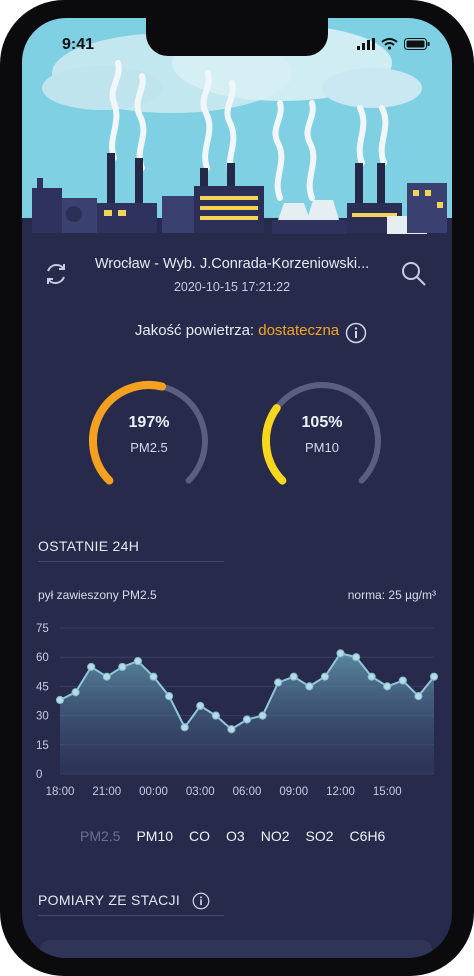  Describe the element at coordinates (42, 717) in the screenshot. I see `y-tick-label: 30` at that location.